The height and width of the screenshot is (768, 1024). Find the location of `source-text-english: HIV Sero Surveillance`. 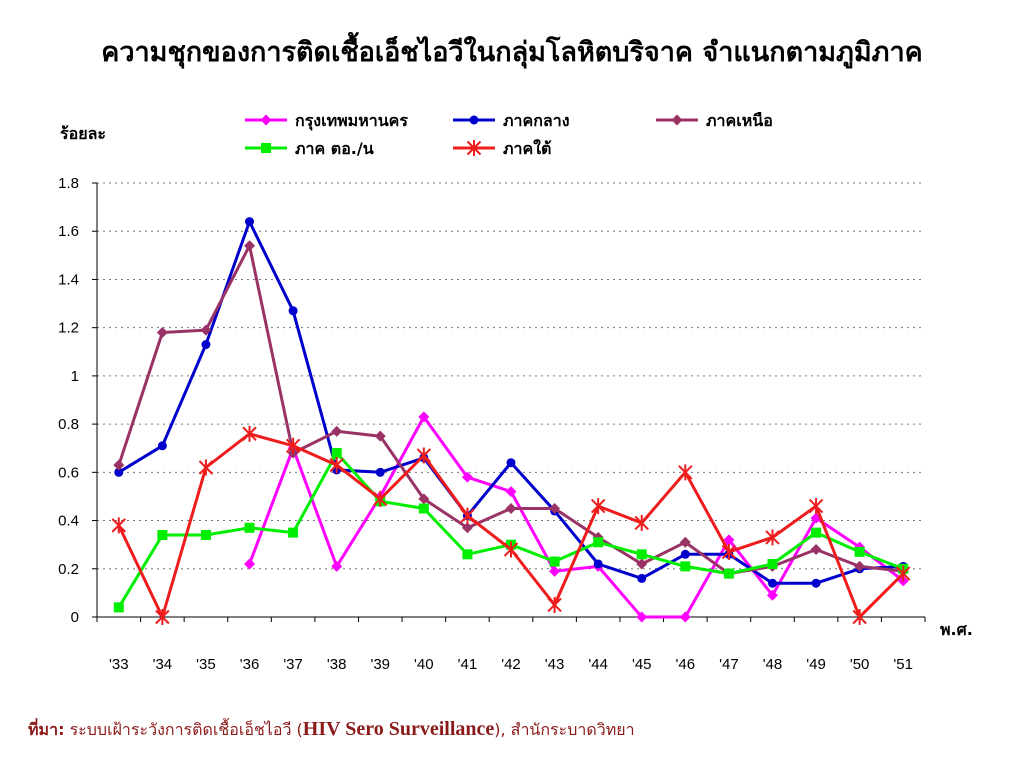

source-text-english: HIV Sero Surveillance is located at coordinates (398, 729).